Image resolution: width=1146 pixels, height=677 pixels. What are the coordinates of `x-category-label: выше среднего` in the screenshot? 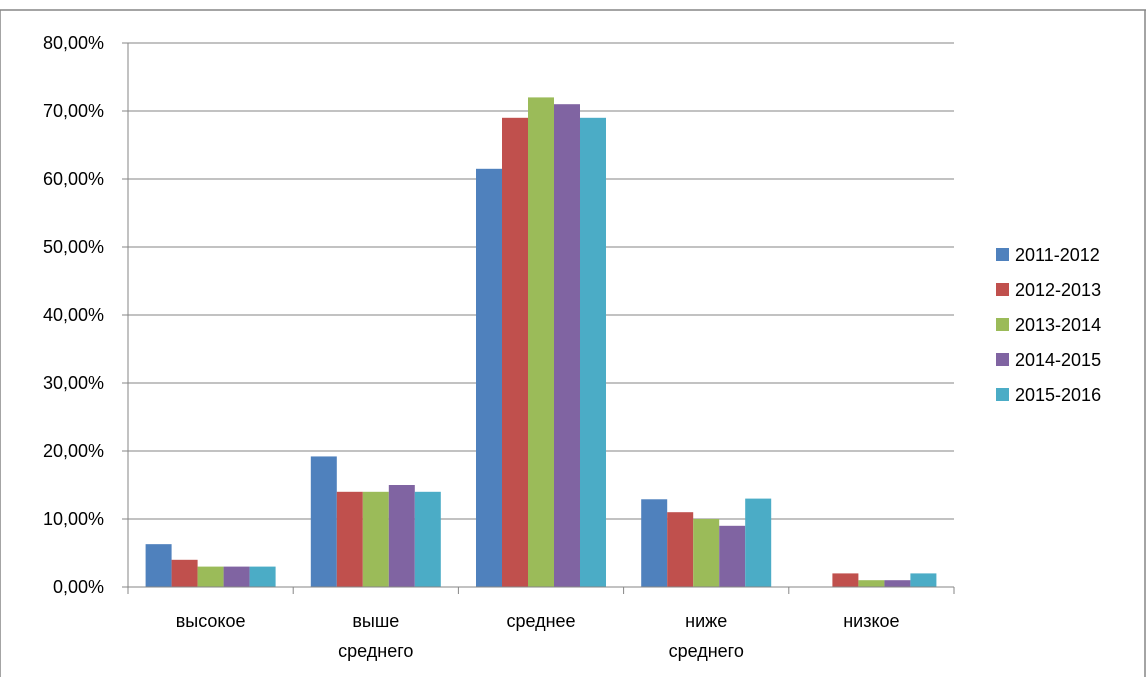 It's located at (375, 636).